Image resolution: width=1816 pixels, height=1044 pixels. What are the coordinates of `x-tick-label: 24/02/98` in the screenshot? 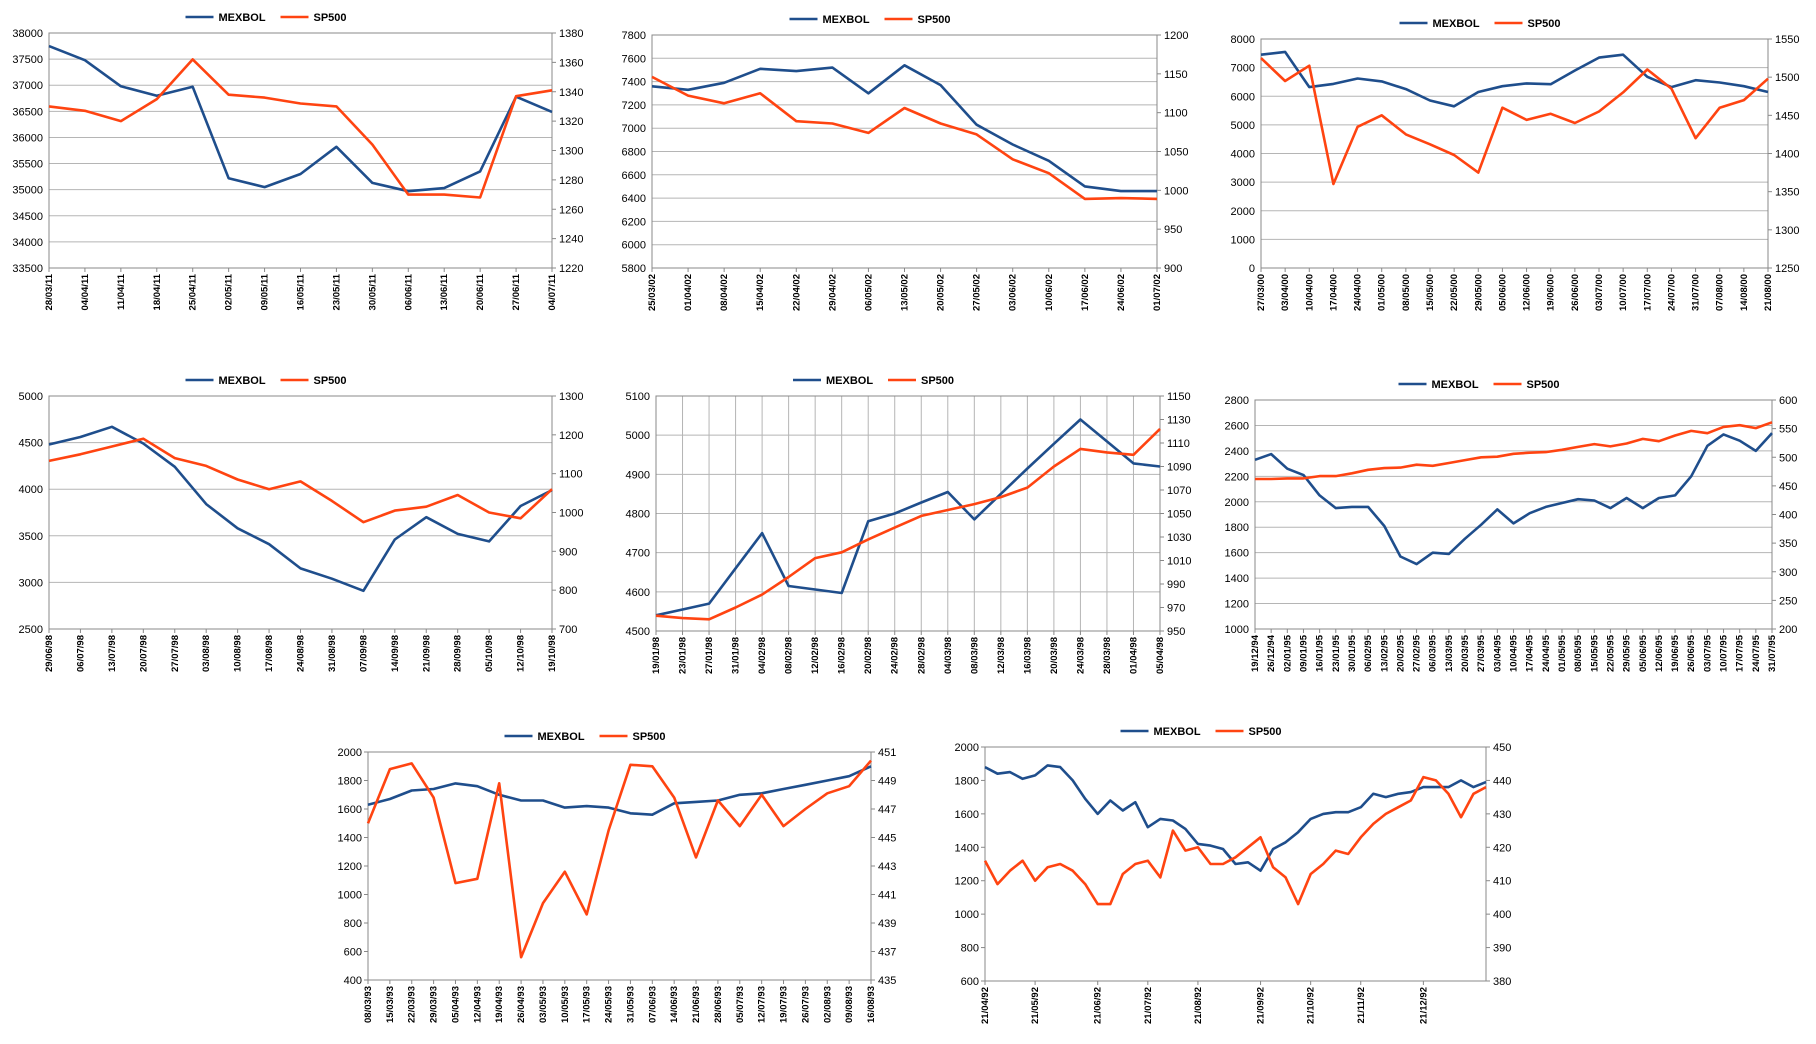 It's located at (895, 655).